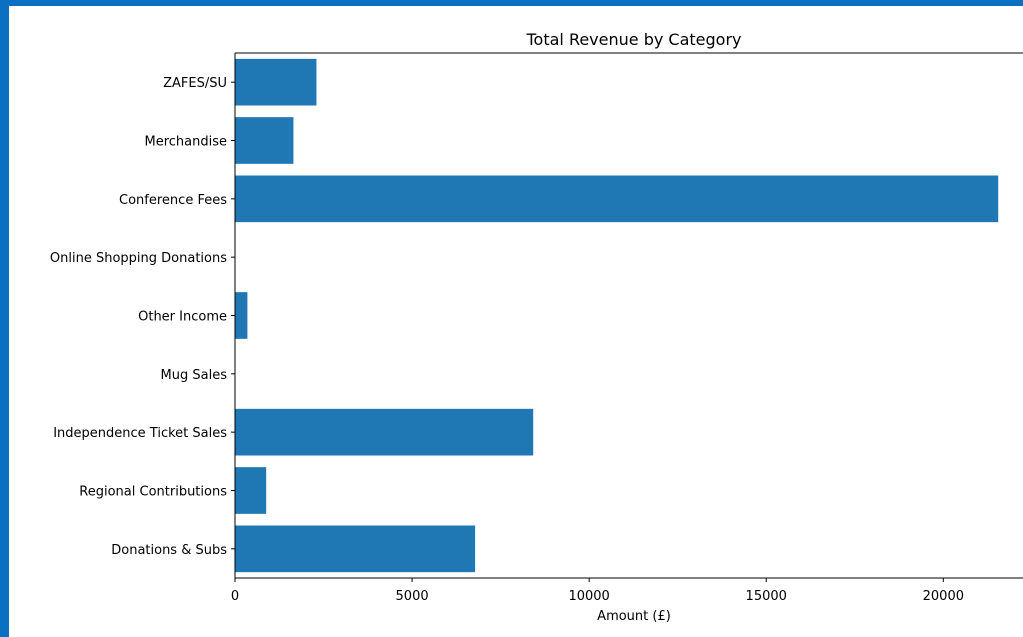  What do you see at coordinates (588, 596) in the screenshot?
I see `x-tick-label: 10000` at bounding box center [588, 596].